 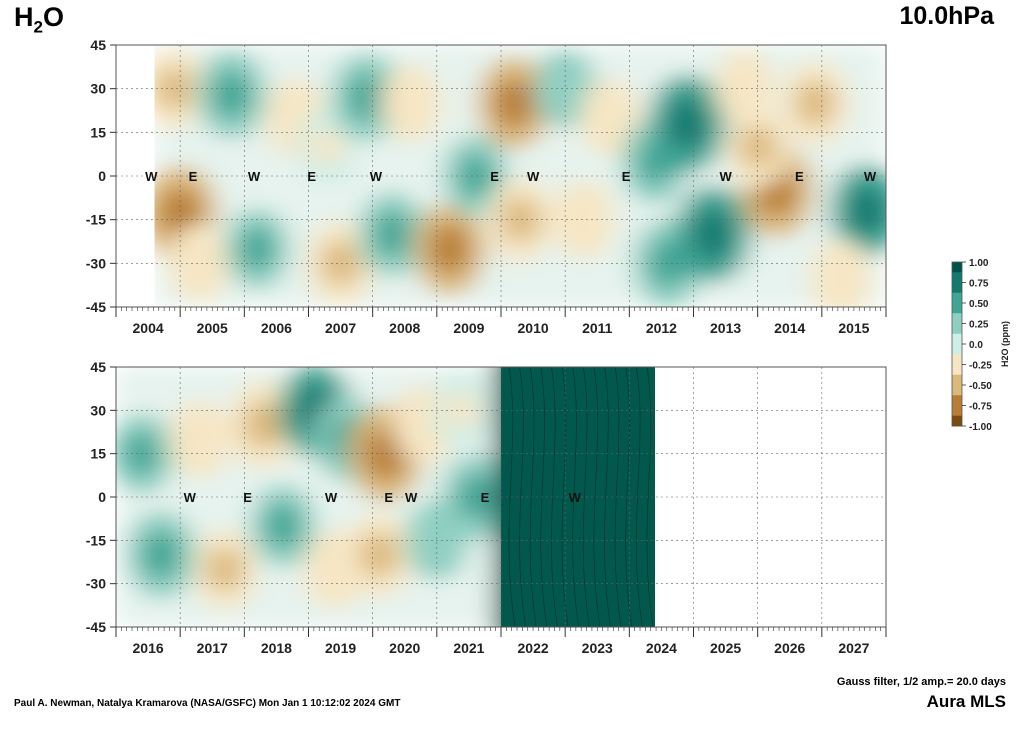 I want to click on x-tick-label: 2010, so click(x=533, y=328).